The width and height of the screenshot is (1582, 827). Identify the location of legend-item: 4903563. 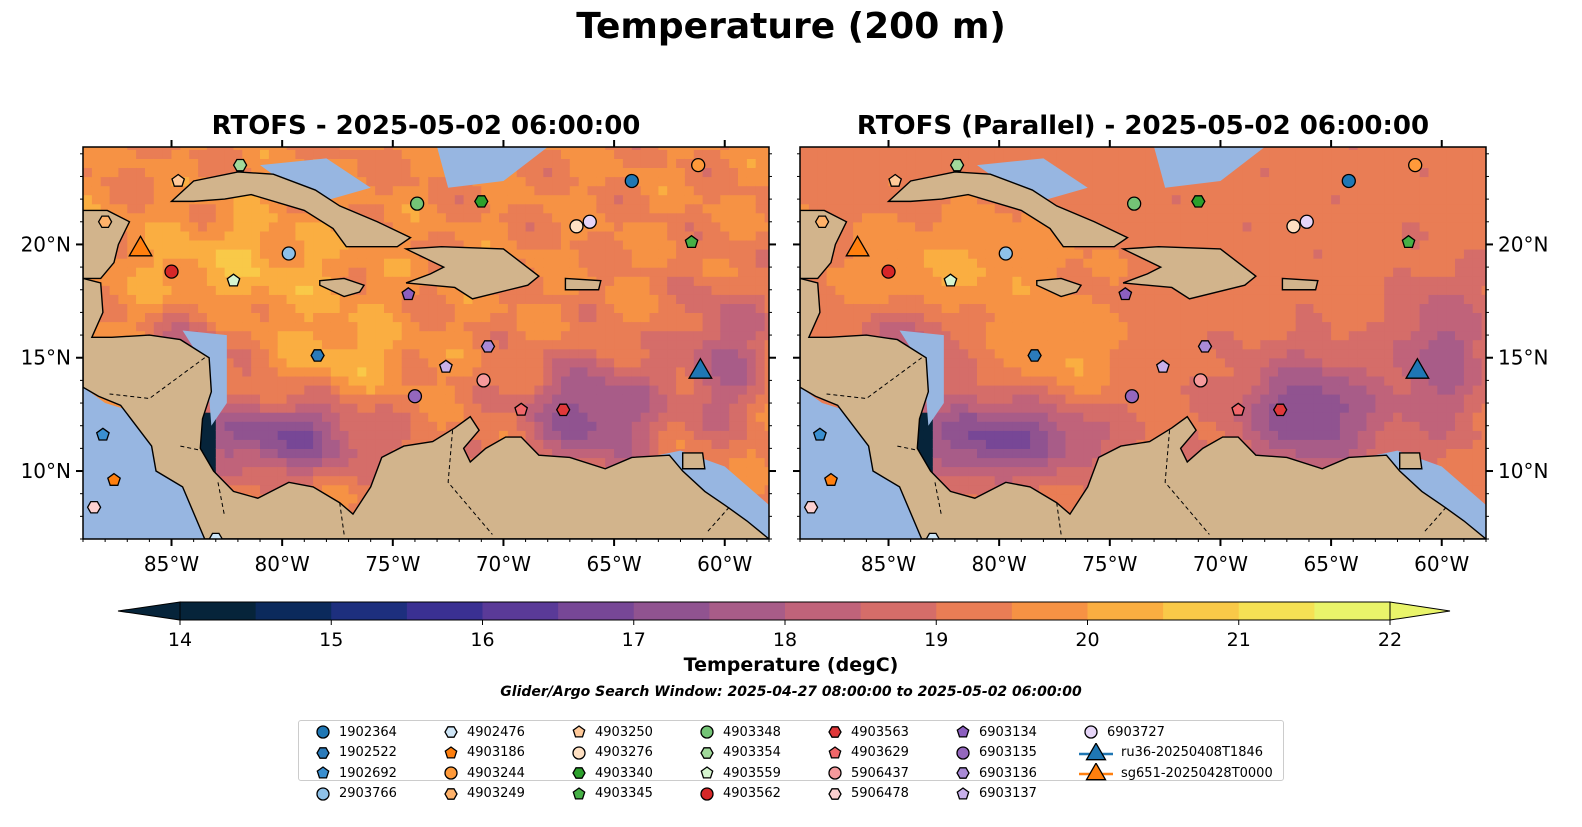
(866, 732).